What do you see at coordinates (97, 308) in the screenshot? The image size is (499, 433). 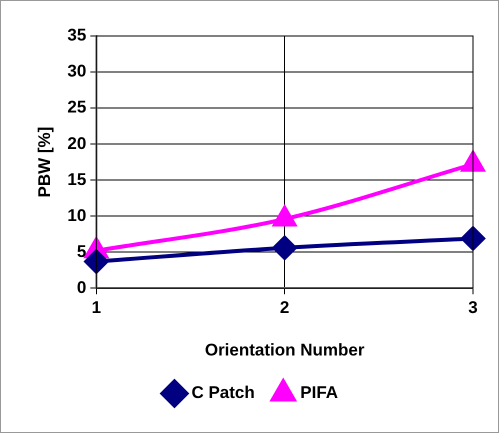 I see `x-tick-label: 1` at bounding box center [97, 308].